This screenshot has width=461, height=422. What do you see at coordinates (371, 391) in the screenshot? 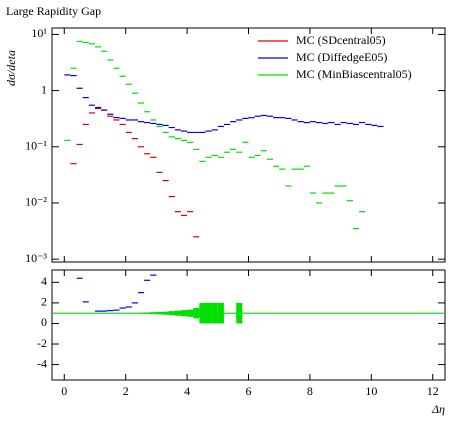
I see `x-tick-label: 10` at bounding box center [371, 391].